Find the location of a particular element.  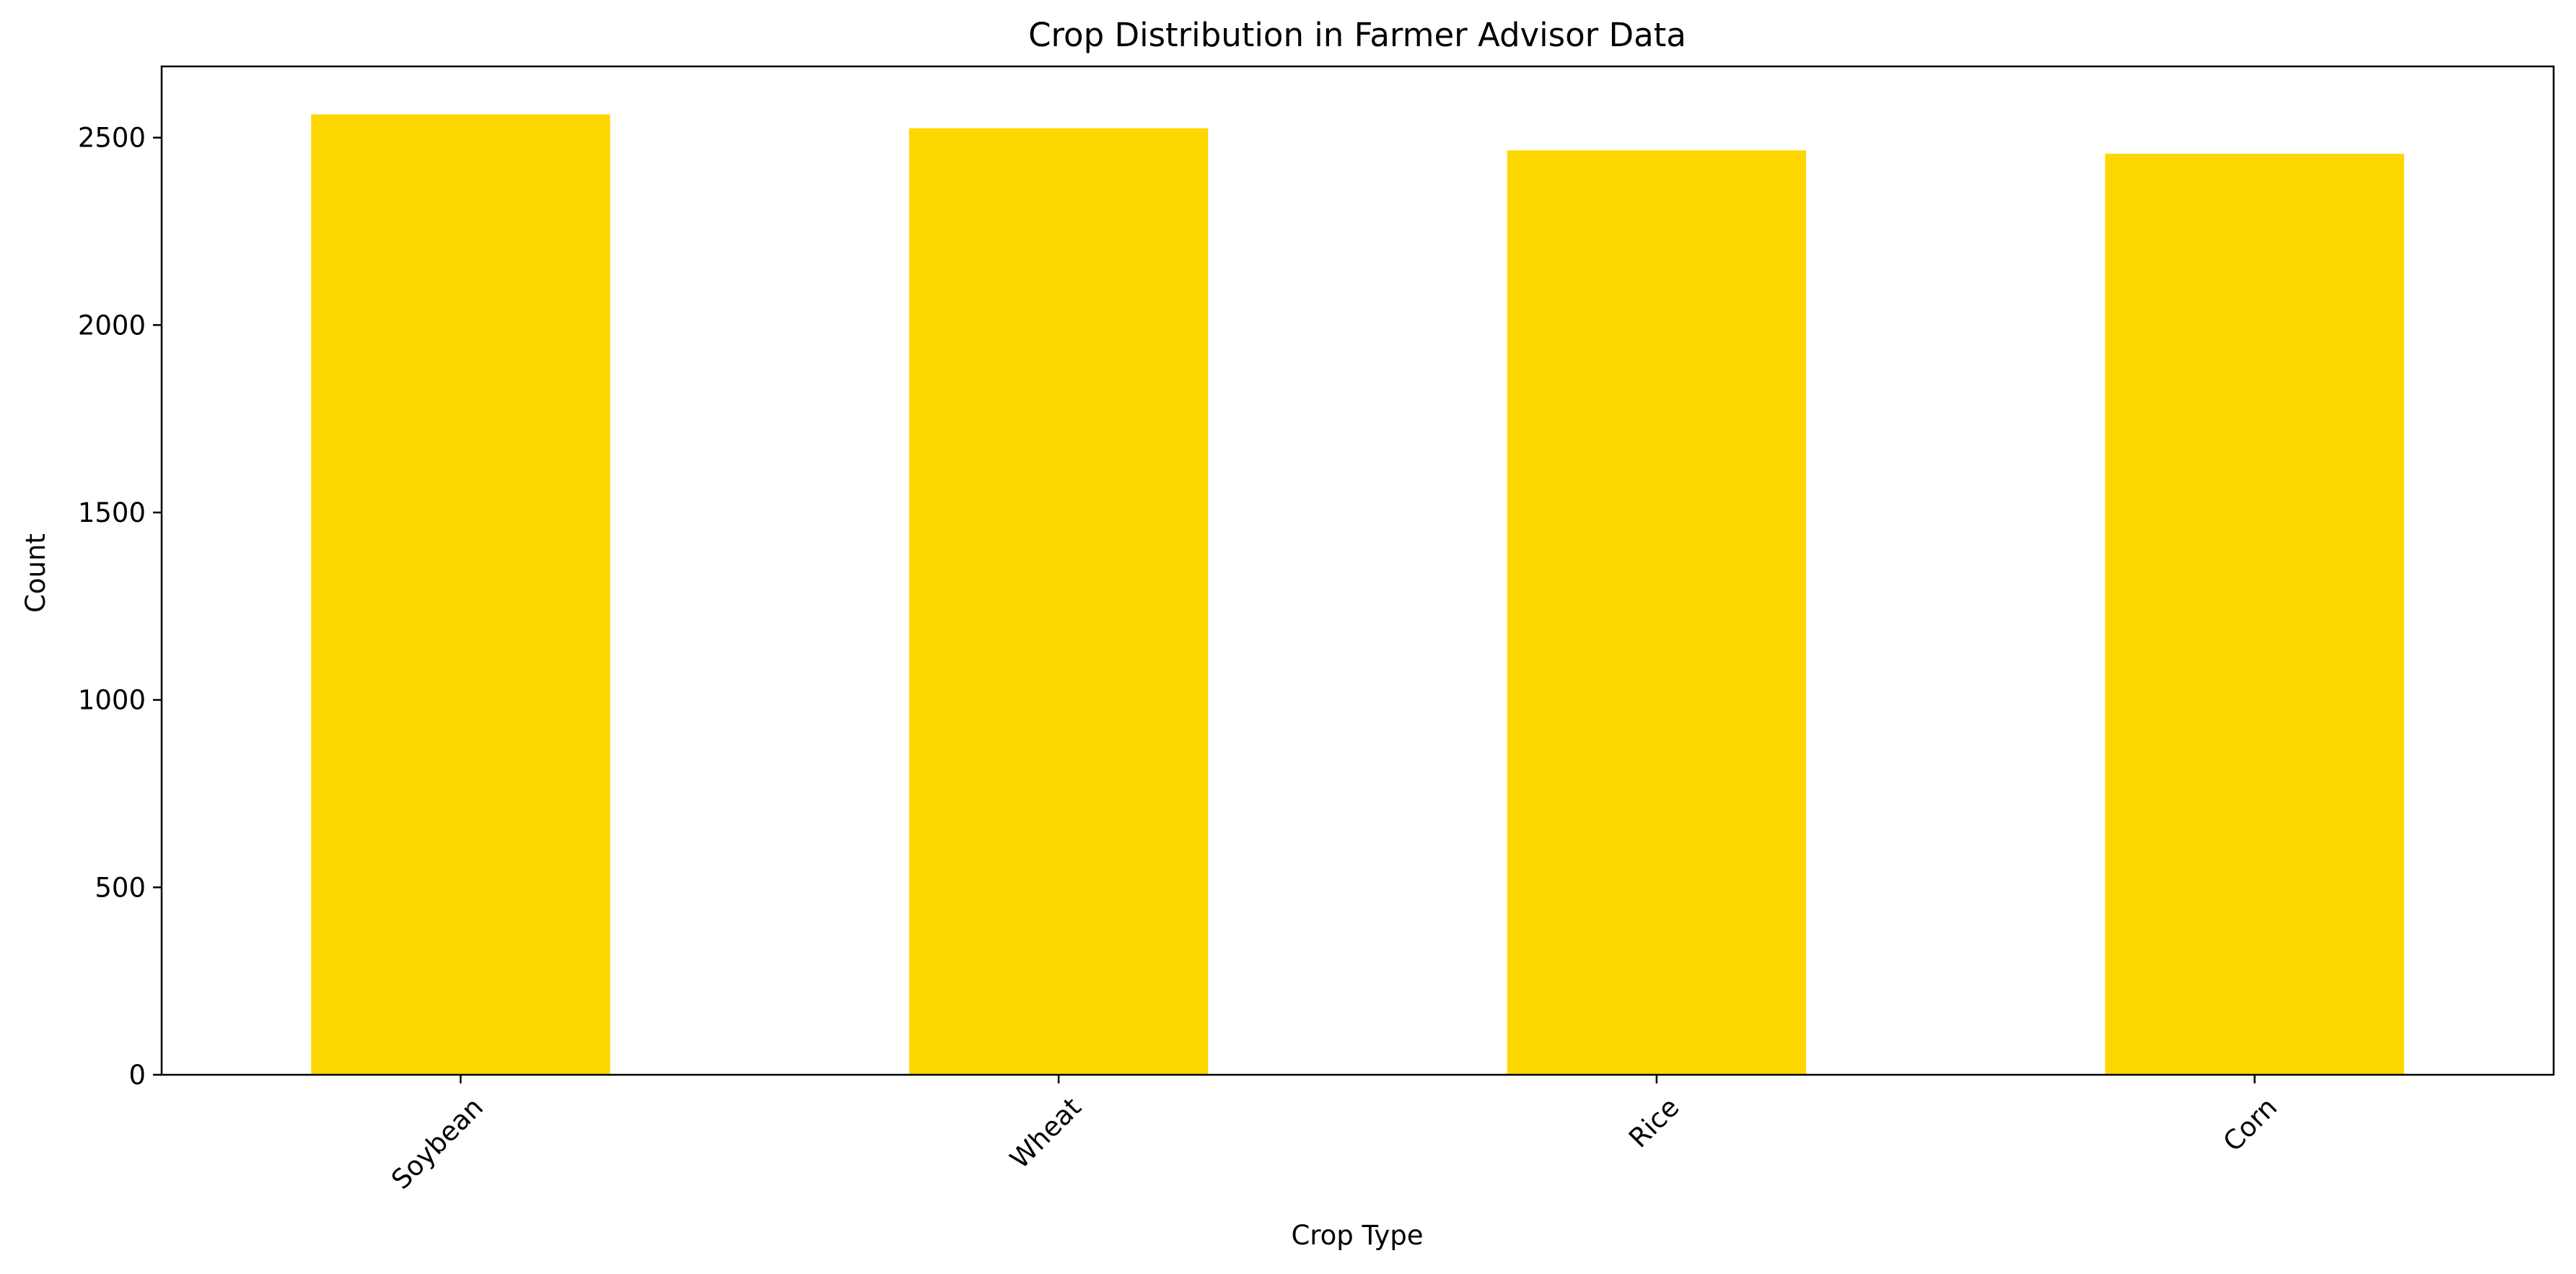

x-axis-label: Crop Type is located at coordinates (1357, 1236).